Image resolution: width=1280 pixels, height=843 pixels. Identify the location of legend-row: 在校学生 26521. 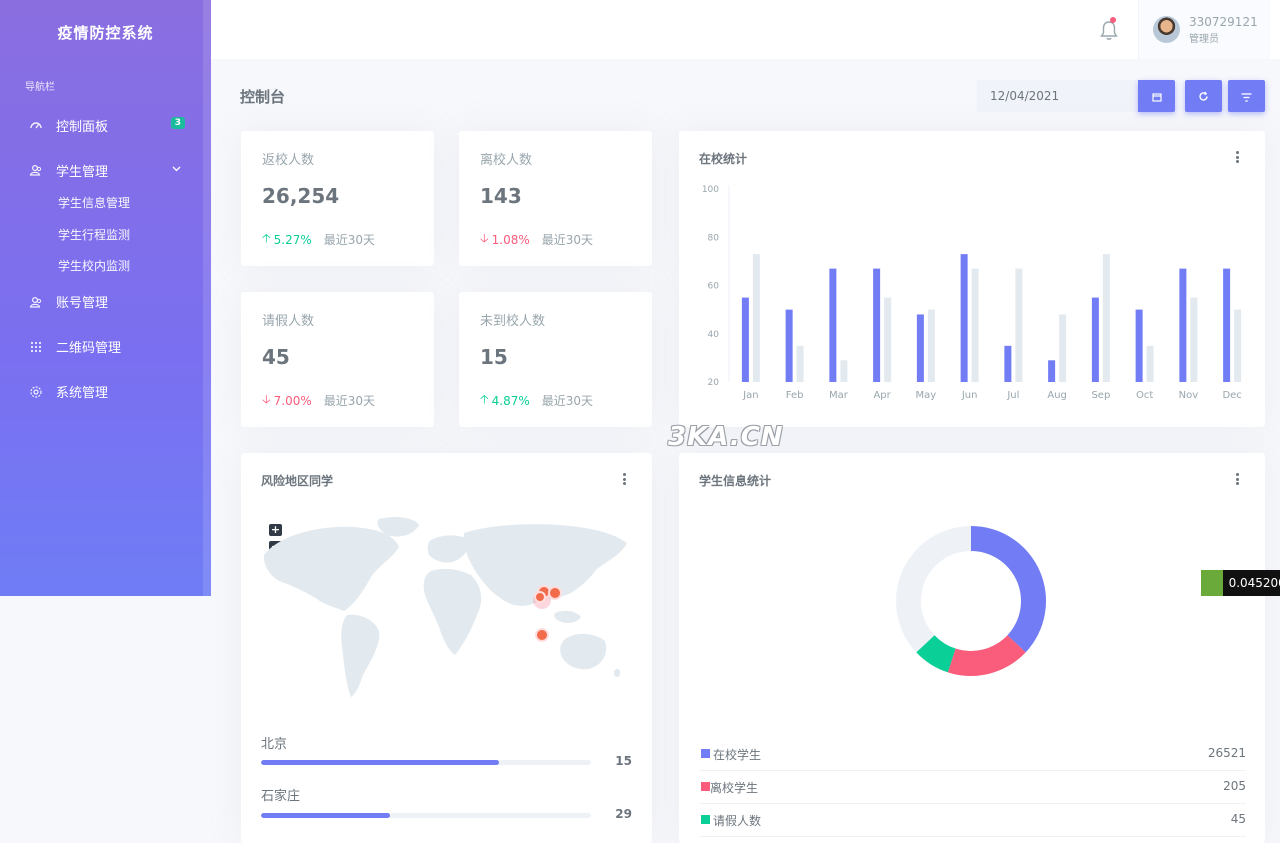
(972, 754).